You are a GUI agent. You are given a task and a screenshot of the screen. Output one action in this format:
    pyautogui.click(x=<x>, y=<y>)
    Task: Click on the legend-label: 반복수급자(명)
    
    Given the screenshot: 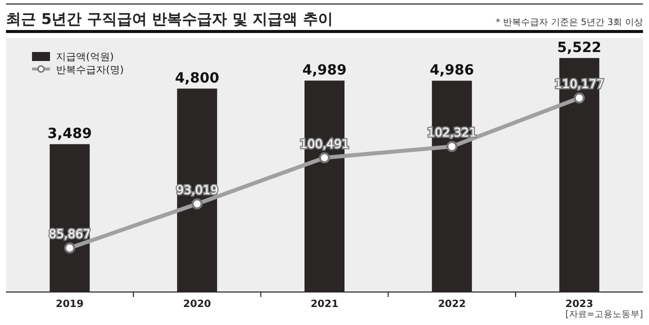 What is the action you would take?
    pyautogui.click(x=90, y=70)
    